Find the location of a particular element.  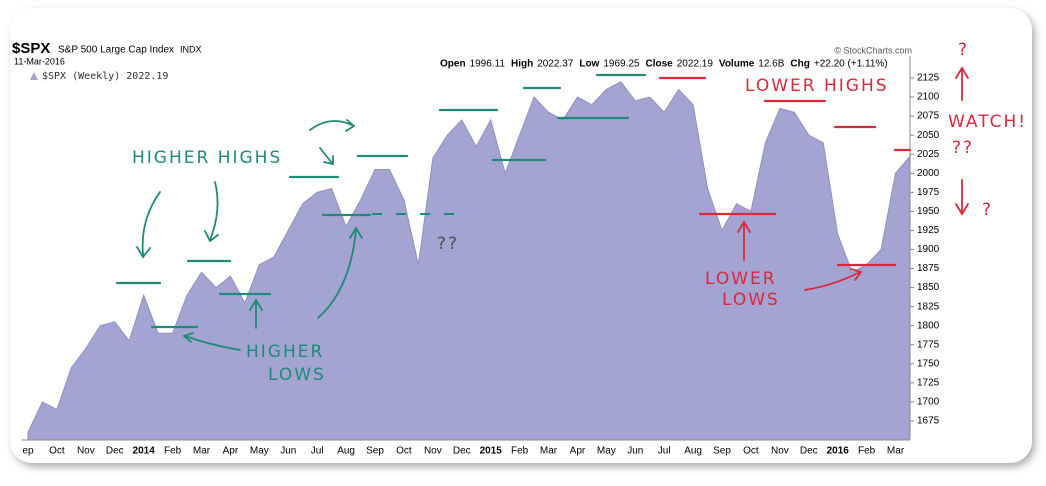

date: 11-Mar-2016 is located at coordinates (39, 61).